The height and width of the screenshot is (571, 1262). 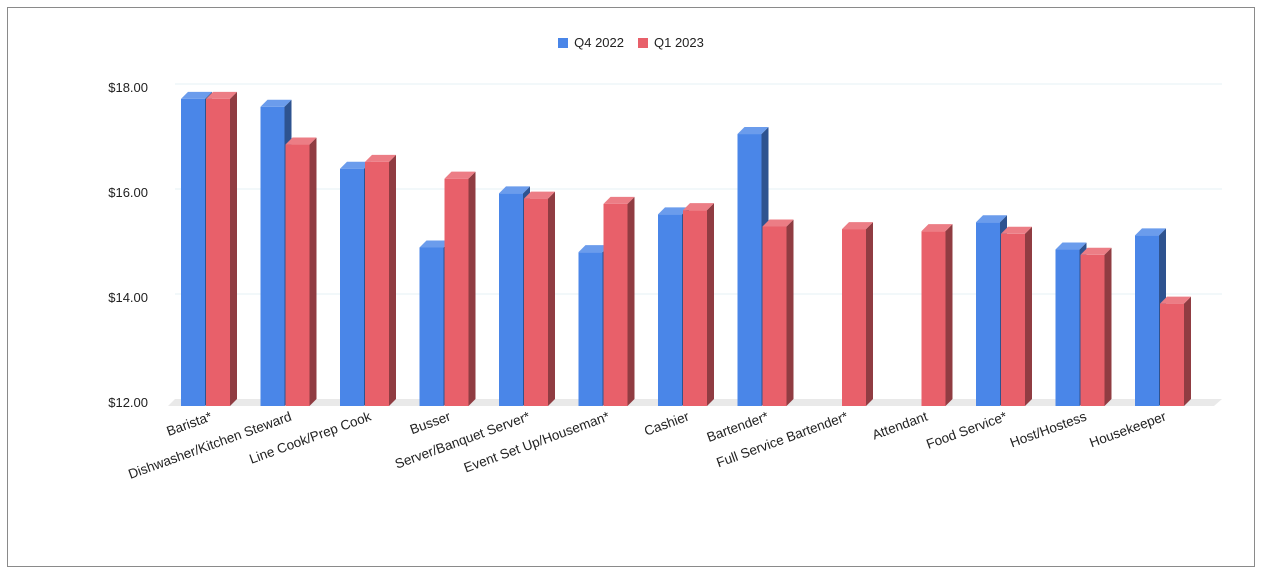 What do you see at coordinates (128, 245) in the screenshot?
I see `y-axis-ticks: $12.00 $14.00 $16.00 $18.00` at bounding box center [128, 245].